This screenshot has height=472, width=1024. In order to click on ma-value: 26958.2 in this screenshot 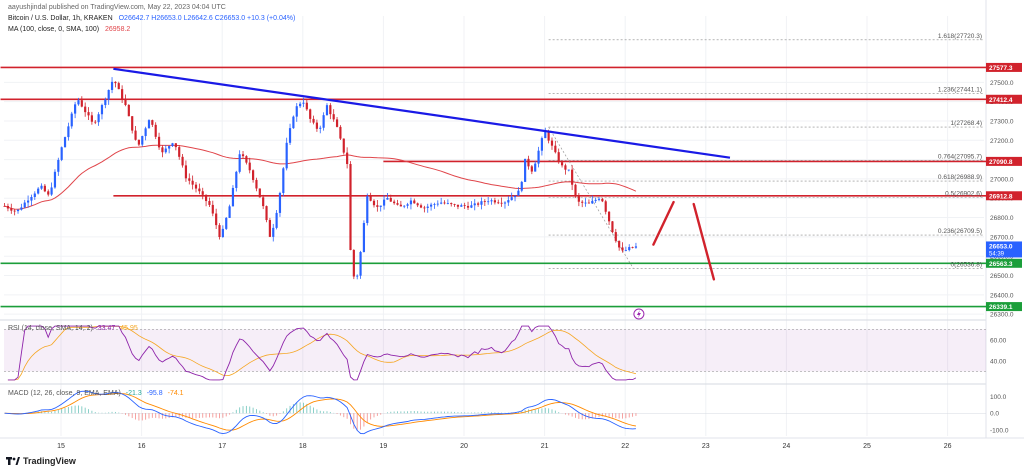, I will do `click(118, 29)`.